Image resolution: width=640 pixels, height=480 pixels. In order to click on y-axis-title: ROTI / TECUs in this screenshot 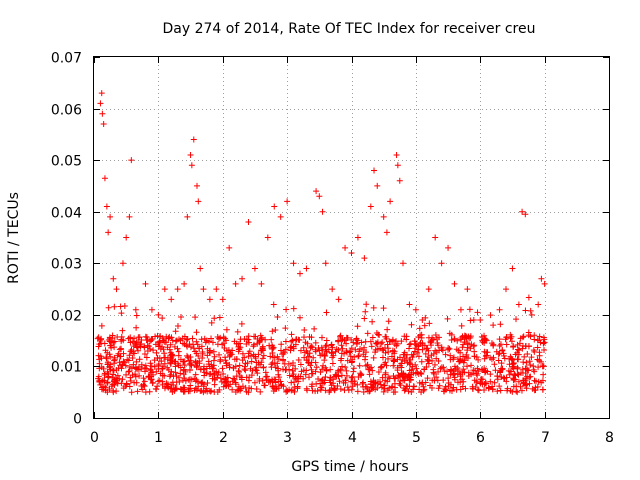, I will do `click(14, 238)`.